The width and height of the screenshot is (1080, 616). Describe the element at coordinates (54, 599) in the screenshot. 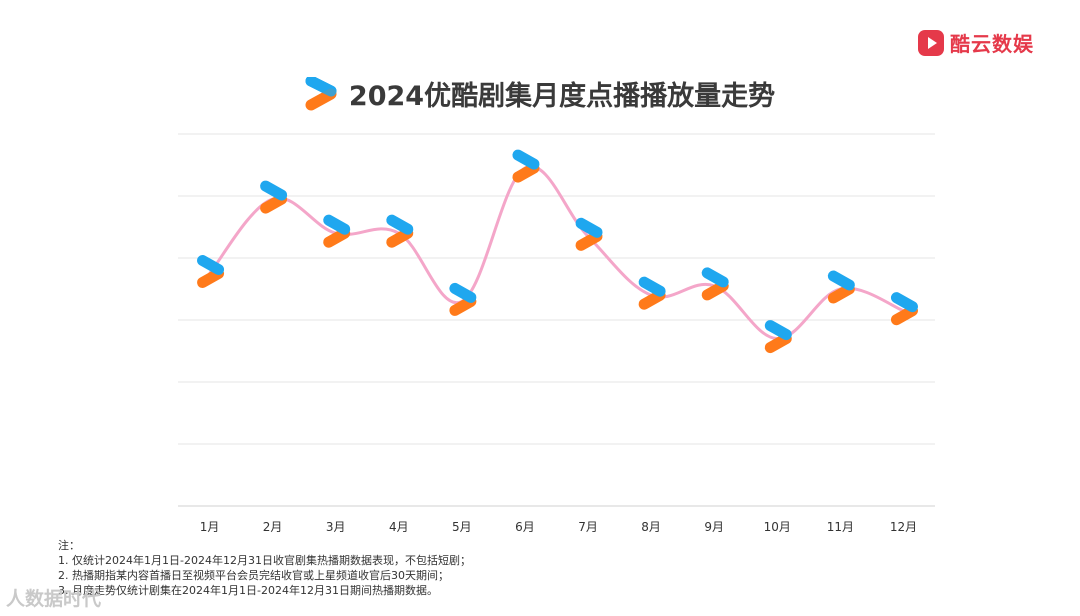

I see `watermark: 人数据时代` at that location.